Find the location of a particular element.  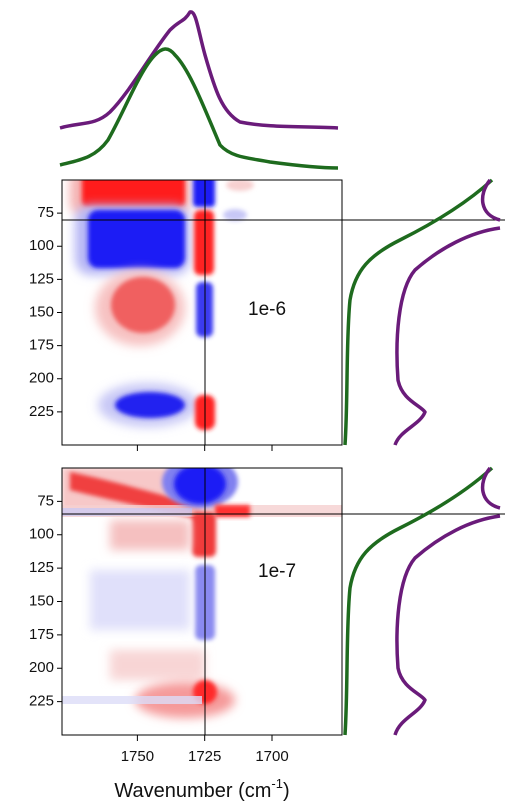

x-tick-label: 1750 is located at coordinates (137, 756).